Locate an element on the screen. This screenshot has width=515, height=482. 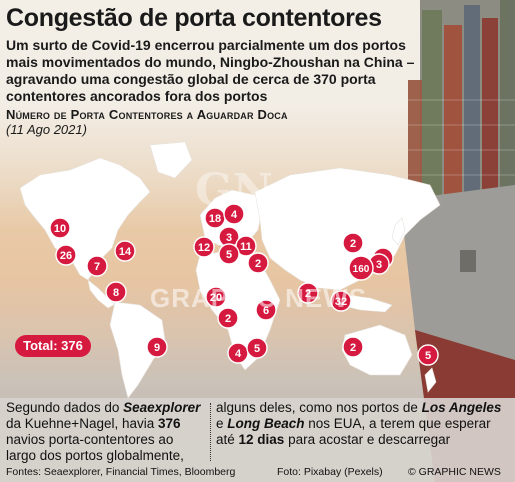
photo-credit: Foto: Pixabay (Pexels) is located at coordinates (330, 472).